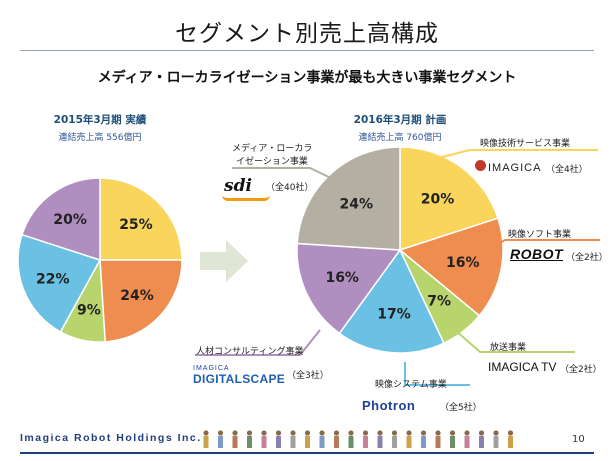  What do you see at coordinates (411, 385) in the screenshot?
I see `label-eizo-system: 映像システム事業` at bounding box center [411, 385].